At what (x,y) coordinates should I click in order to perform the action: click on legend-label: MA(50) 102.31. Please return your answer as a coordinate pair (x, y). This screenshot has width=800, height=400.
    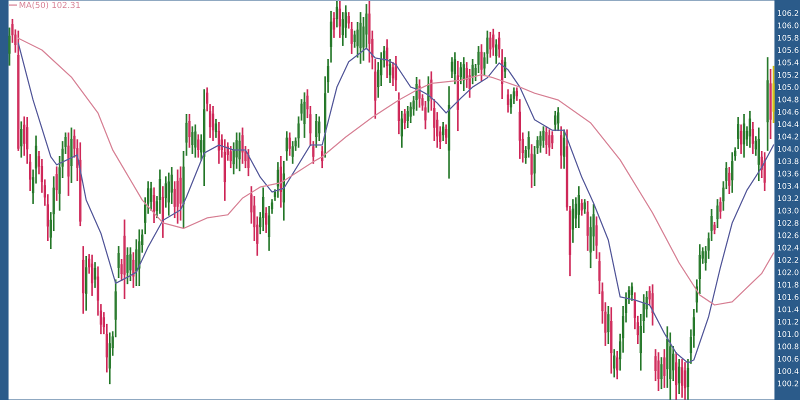
    Looking at the image, I should click on (50, 6).